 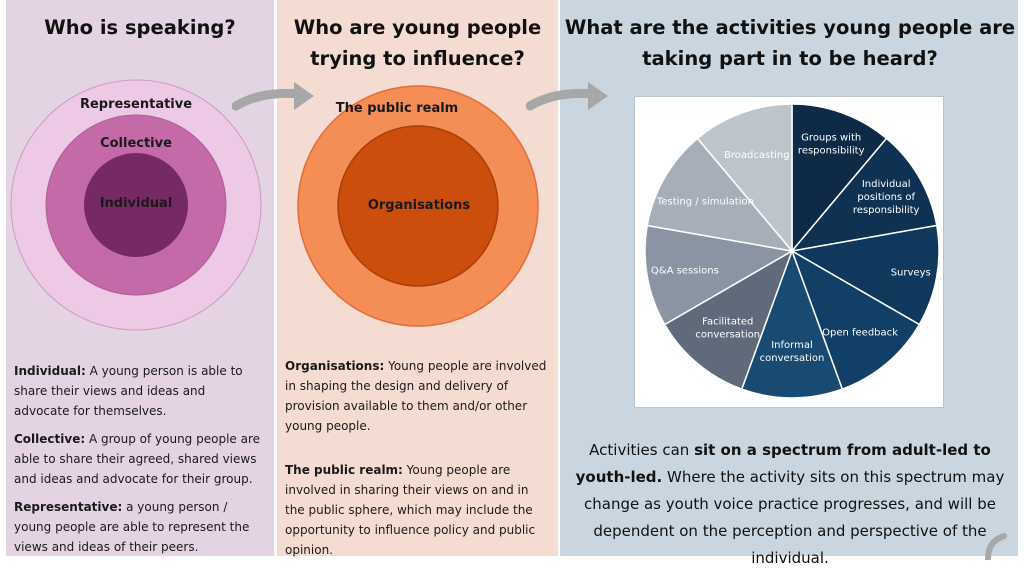 I want to click on pie-label-5: Facilitated conversation, so click(x=727, y=329).